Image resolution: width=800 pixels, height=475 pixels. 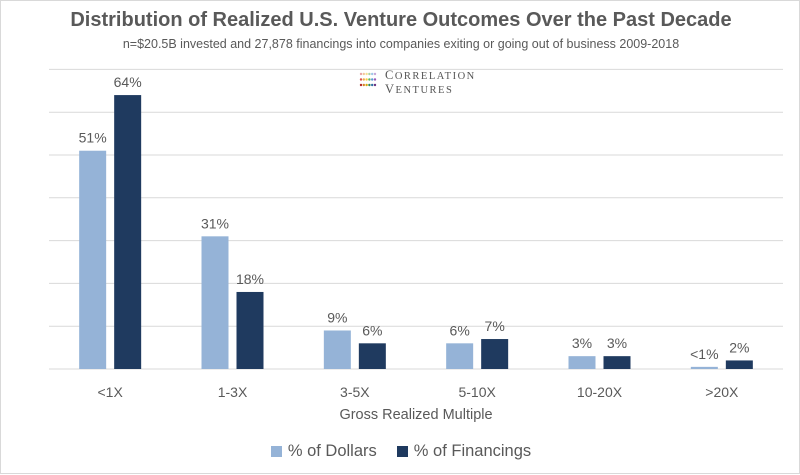 What do you see at coordinates (477, 392) in the screenshot?
I see `x-tick-label: 5-10X` at bounding box center [477, 392].